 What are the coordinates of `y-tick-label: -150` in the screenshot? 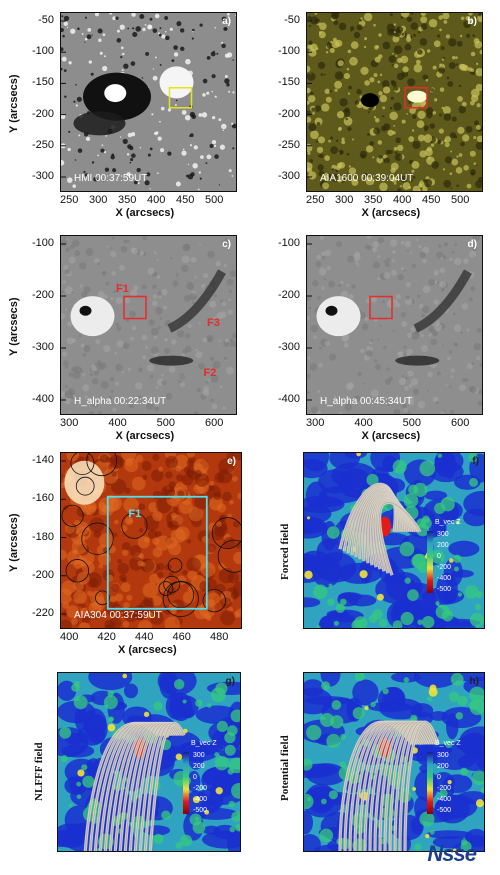 It's located at (288, 82).